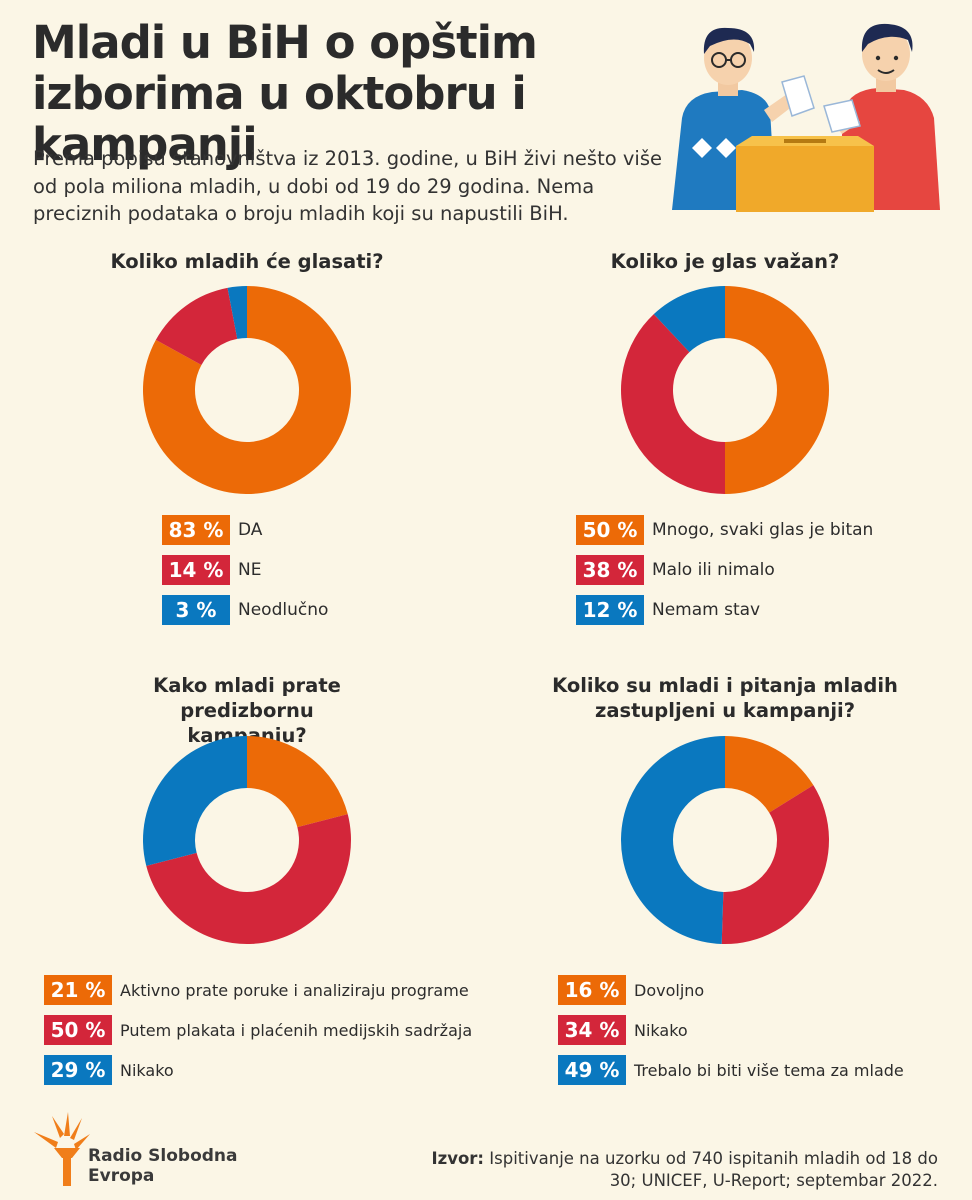 Image resolution: width=972 pixels, height=1200 pixels. I want to click on percent-badge: 83 %, so click(196, 530).